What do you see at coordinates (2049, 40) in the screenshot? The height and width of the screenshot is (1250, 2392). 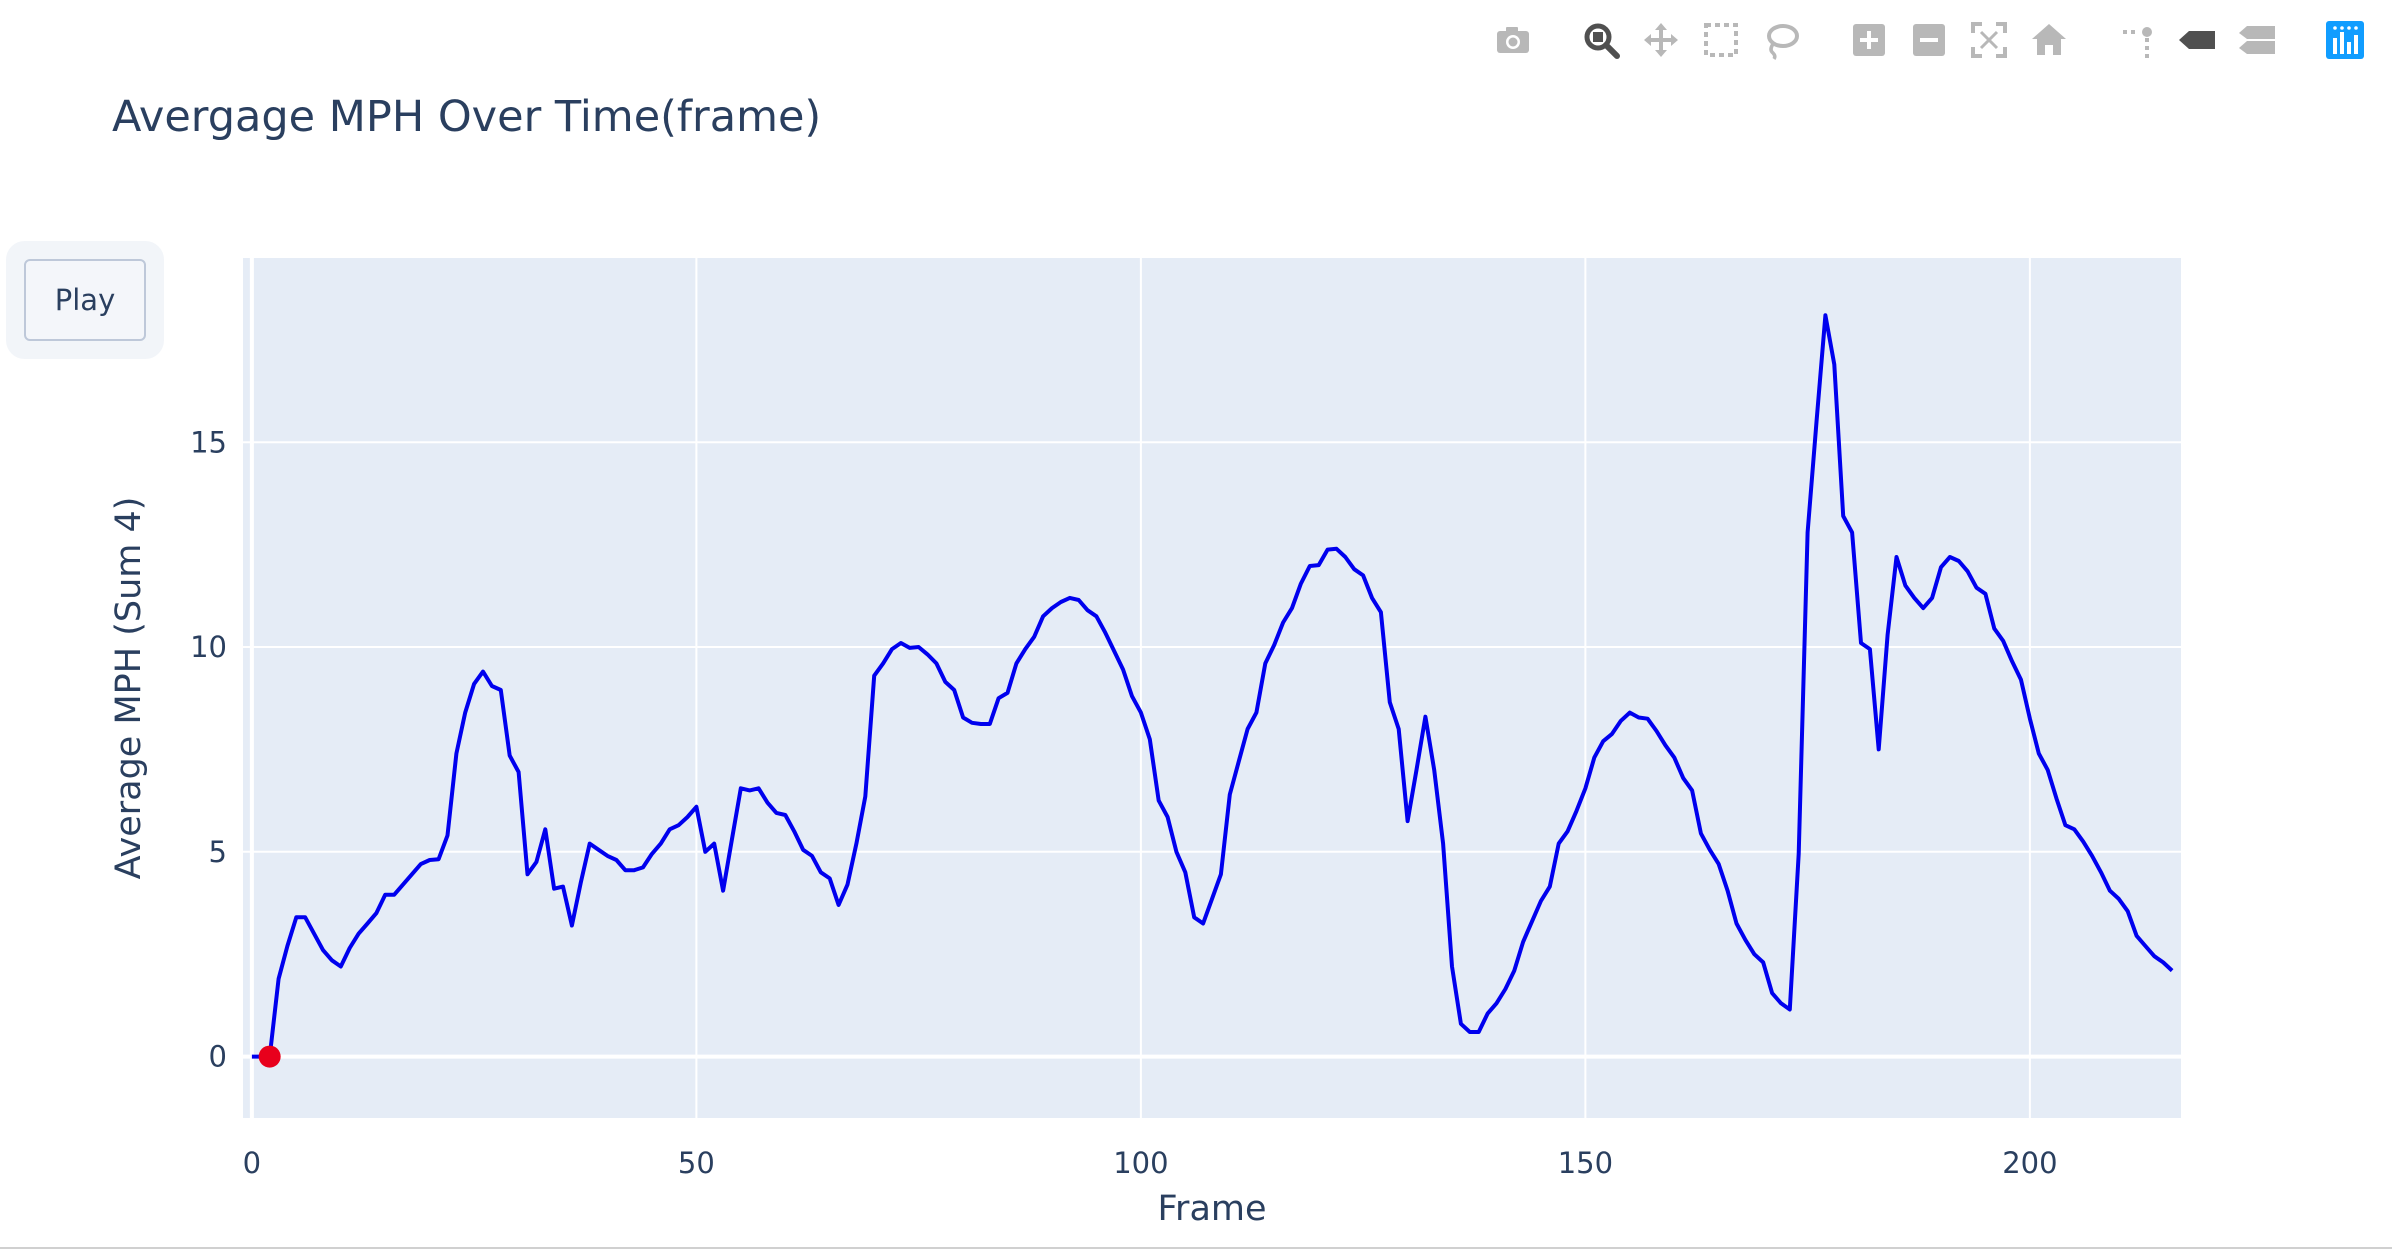 I see `reset-axes-icon` at bounding box center [2049, 40].